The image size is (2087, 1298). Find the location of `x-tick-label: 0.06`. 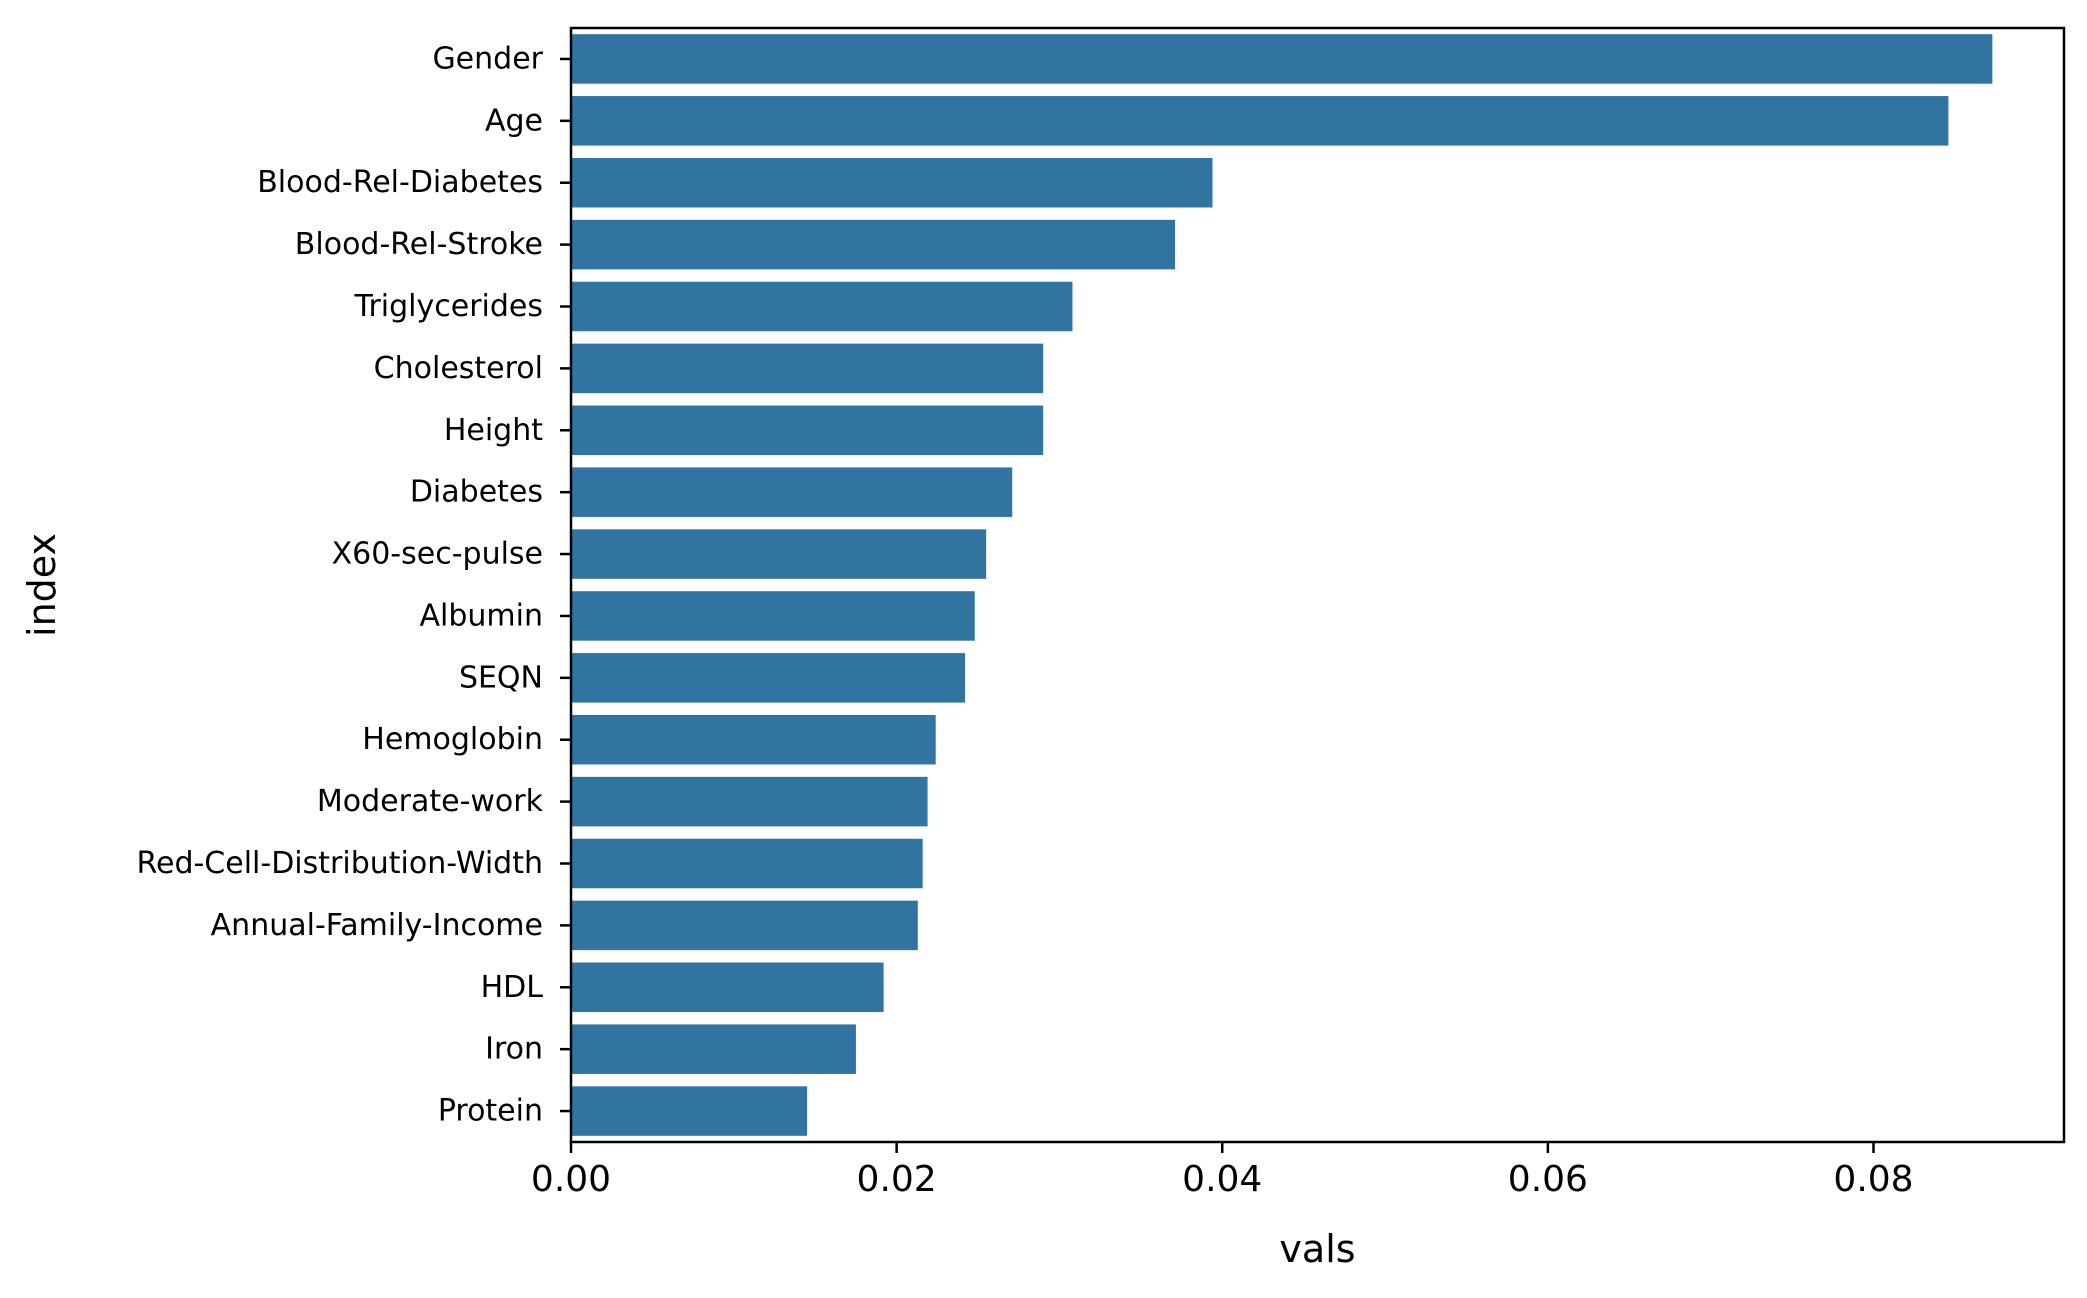

x-tick-label: 0.06 is located at coordinates (1548, 1179).